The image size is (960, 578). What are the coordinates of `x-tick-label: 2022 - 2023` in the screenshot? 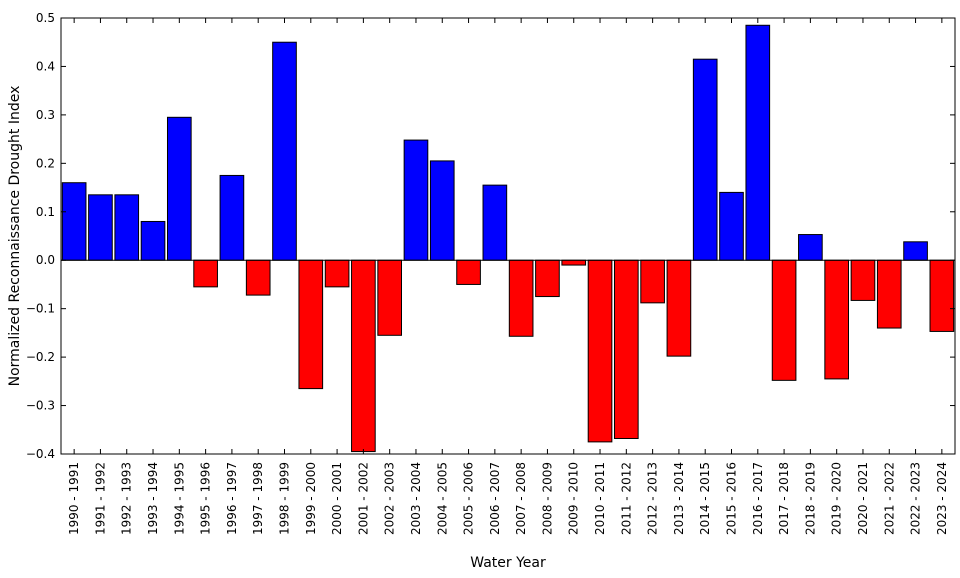 It's located at (916, 498).